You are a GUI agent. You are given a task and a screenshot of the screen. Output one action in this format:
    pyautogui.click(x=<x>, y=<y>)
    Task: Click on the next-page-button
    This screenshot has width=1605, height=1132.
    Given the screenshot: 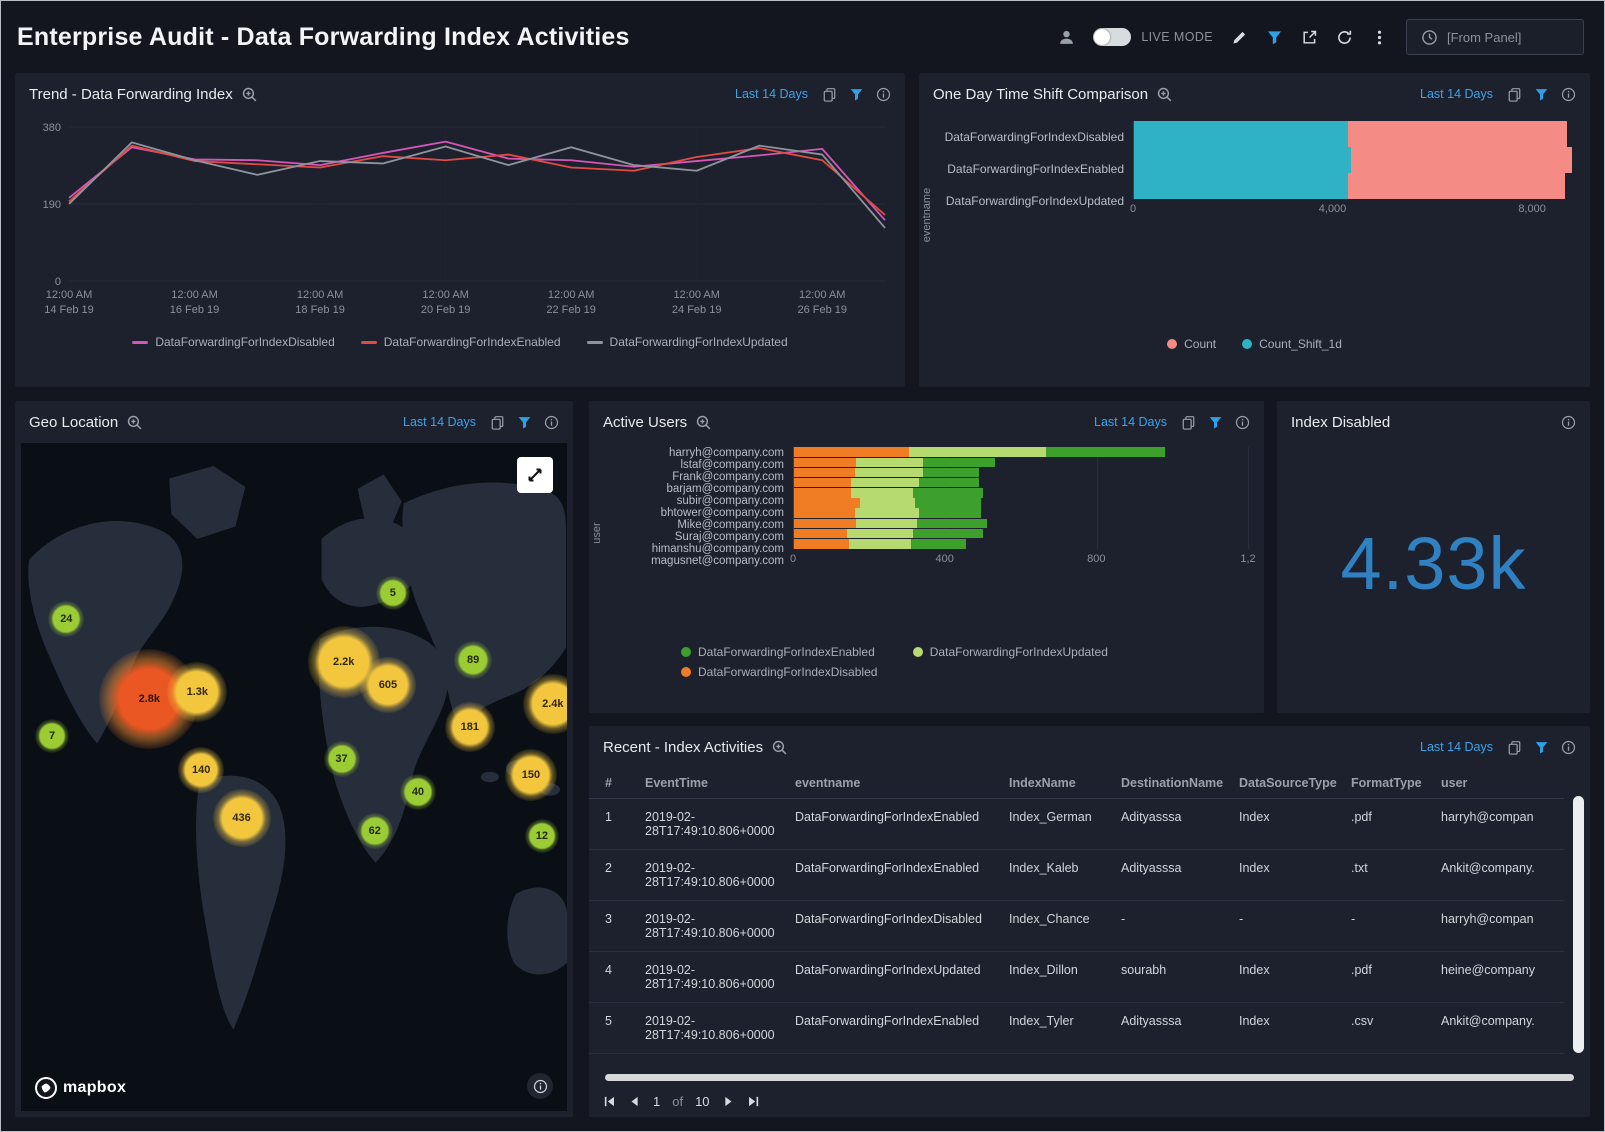 What is the action you would take?
    pyautogui.click(x=728, y=1101)
    